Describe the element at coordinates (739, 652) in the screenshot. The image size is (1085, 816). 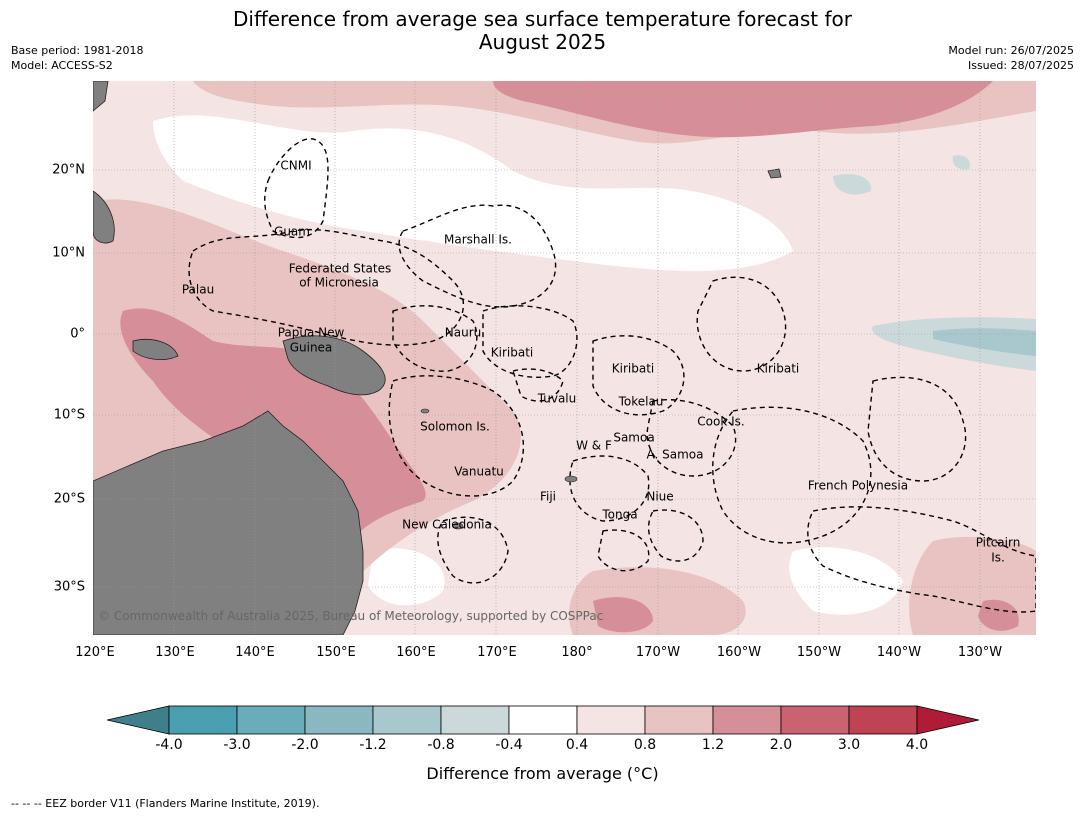
I see `x-tick: 160°W` at that location.